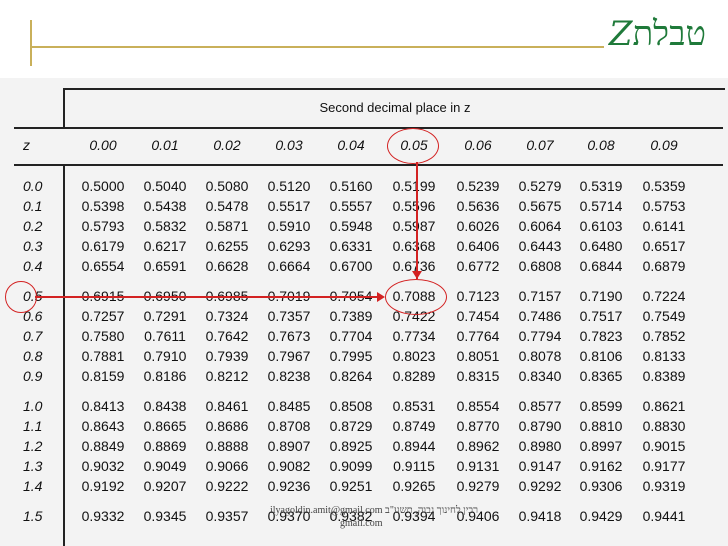  I want to click on table-cell: 0.8686, so click(227, 426).